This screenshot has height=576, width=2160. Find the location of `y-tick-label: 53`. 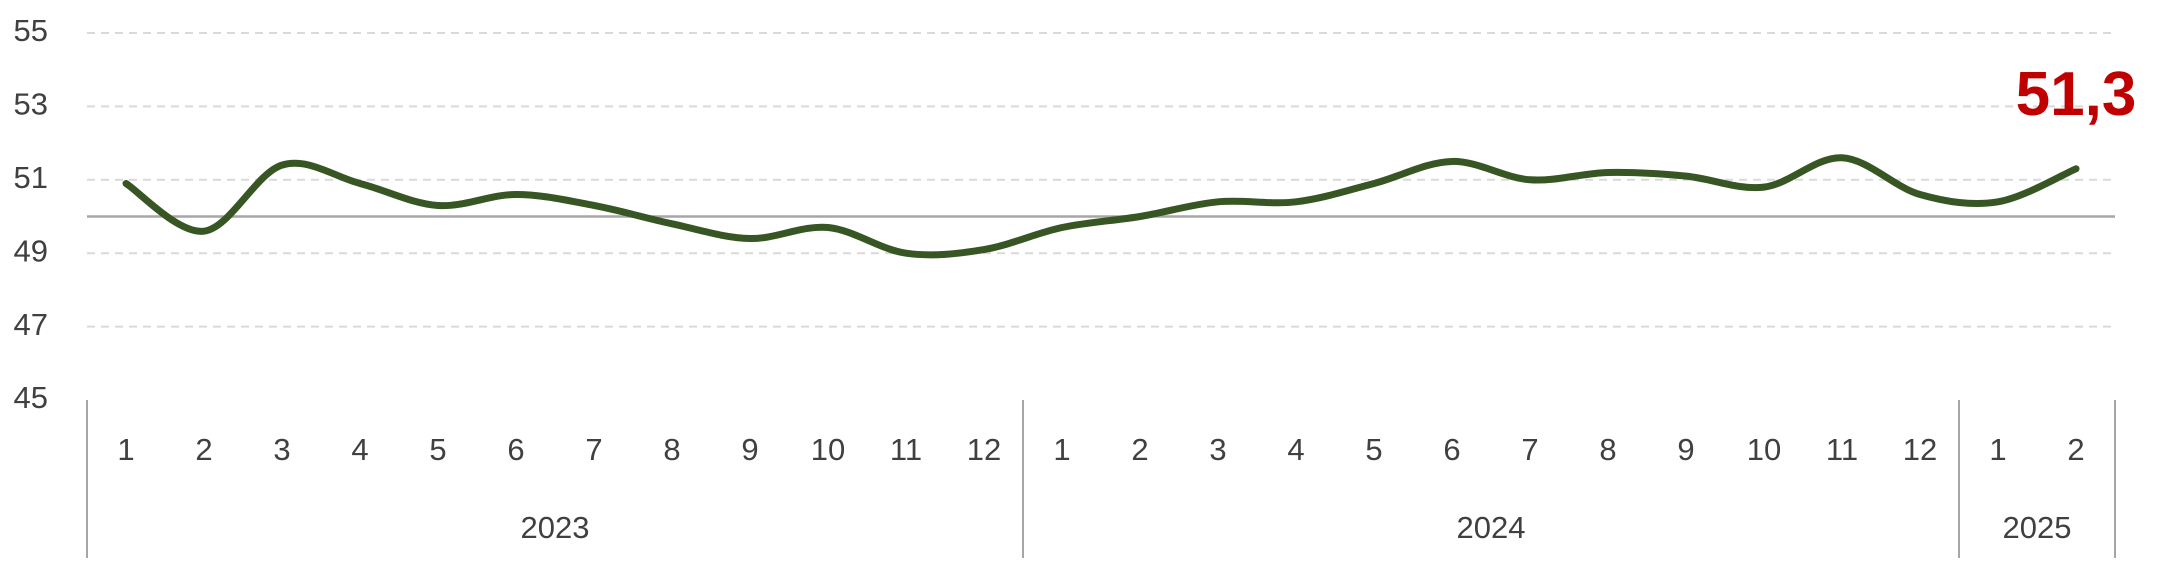

y-tick-label: 53 is located at coordinates (31, 104).